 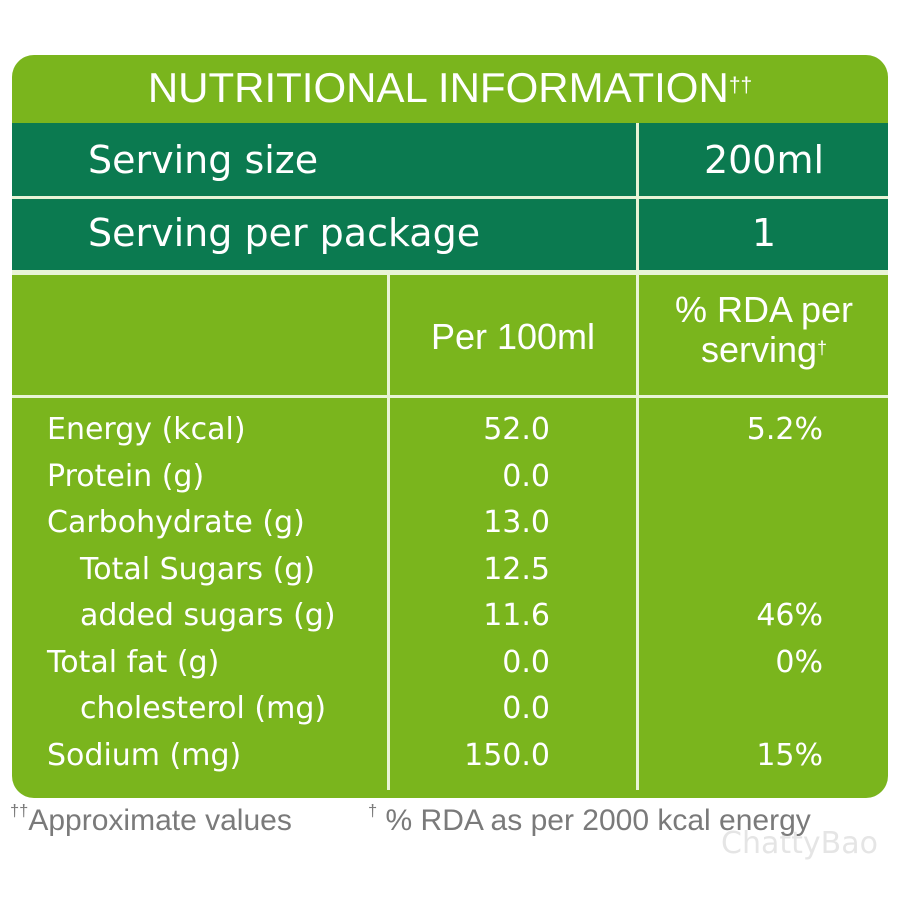 What do you see at coordinates (799, 662) in the screenshot?
I see `rda-value: 0%` at bounding box center [799, 662].